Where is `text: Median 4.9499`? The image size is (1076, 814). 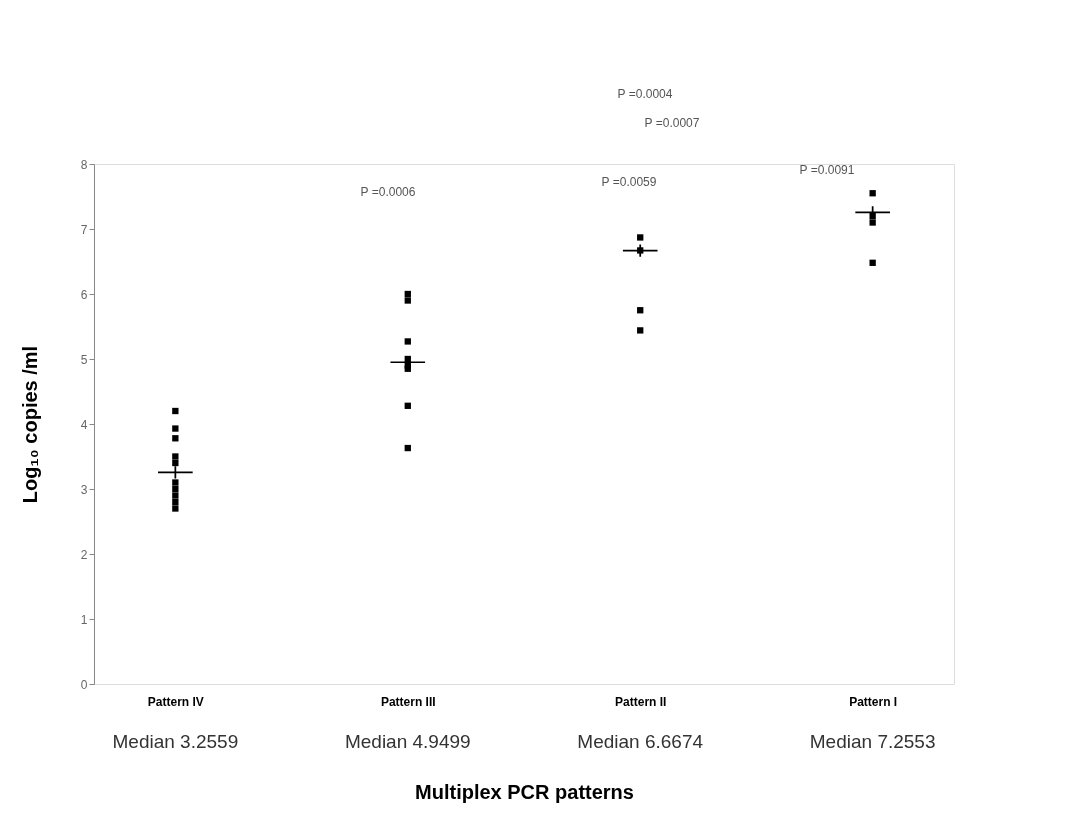
text: Median 4.9499 is located at coordinates (407, 741).